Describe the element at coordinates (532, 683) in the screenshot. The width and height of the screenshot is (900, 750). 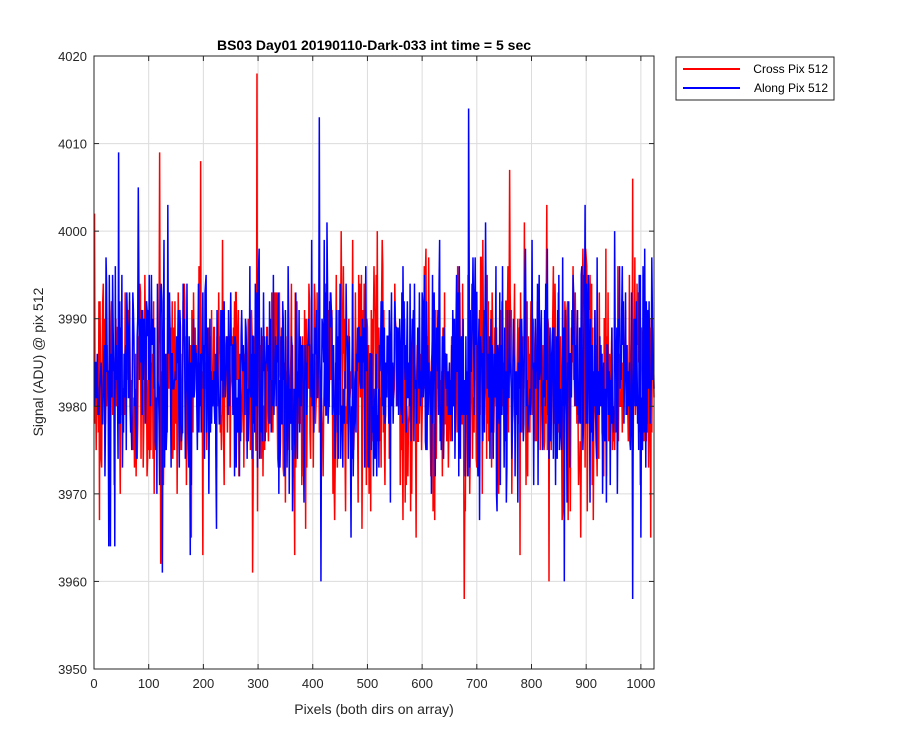
I see `x-tick-label: 800` at that location.